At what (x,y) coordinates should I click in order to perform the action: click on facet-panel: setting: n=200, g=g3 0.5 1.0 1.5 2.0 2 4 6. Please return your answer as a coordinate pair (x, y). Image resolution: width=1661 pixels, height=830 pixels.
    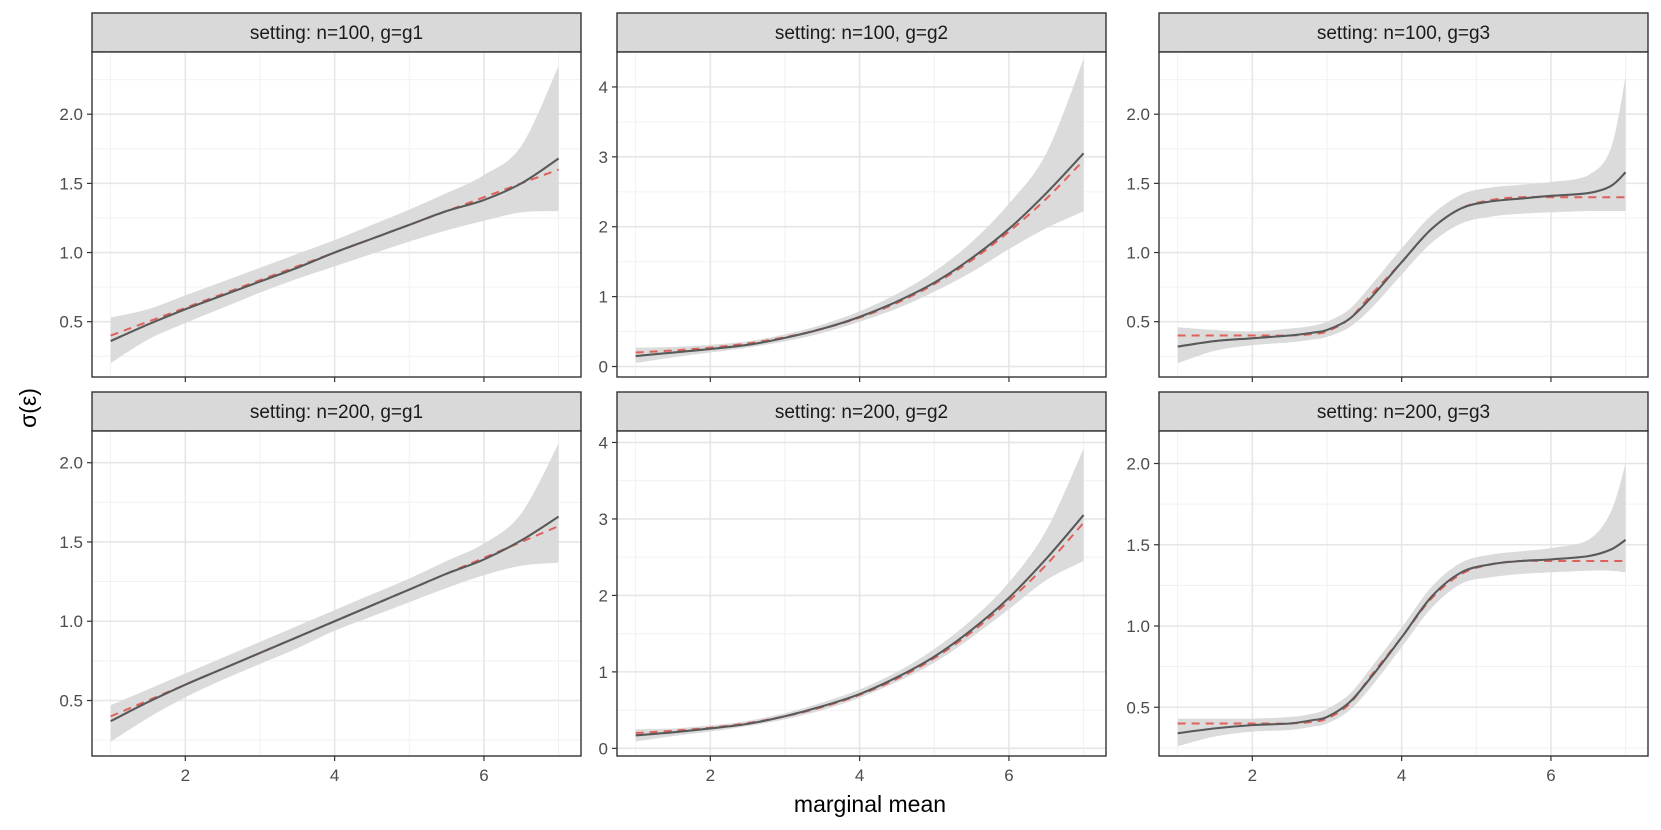
    Looking at the image, I should click on (1387, 588).